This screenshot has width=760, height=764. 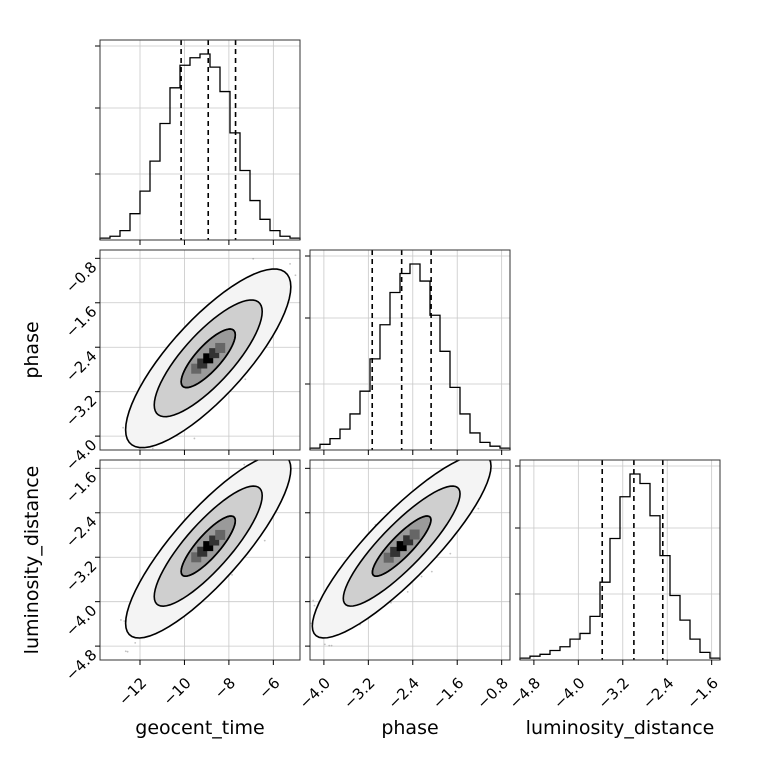 I want to click on histogram-panel-geocent_time, so click(x=198, y=140).